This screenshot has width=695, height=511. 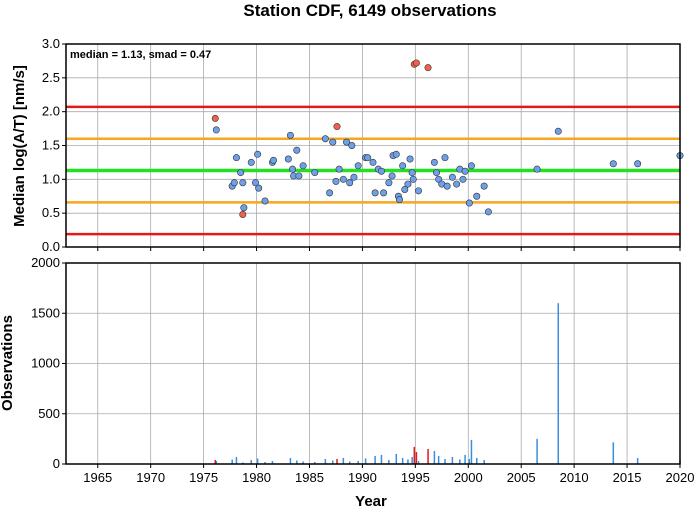 I want to click on top-y-tick-label: 1.0, so click(x=51, y=178).